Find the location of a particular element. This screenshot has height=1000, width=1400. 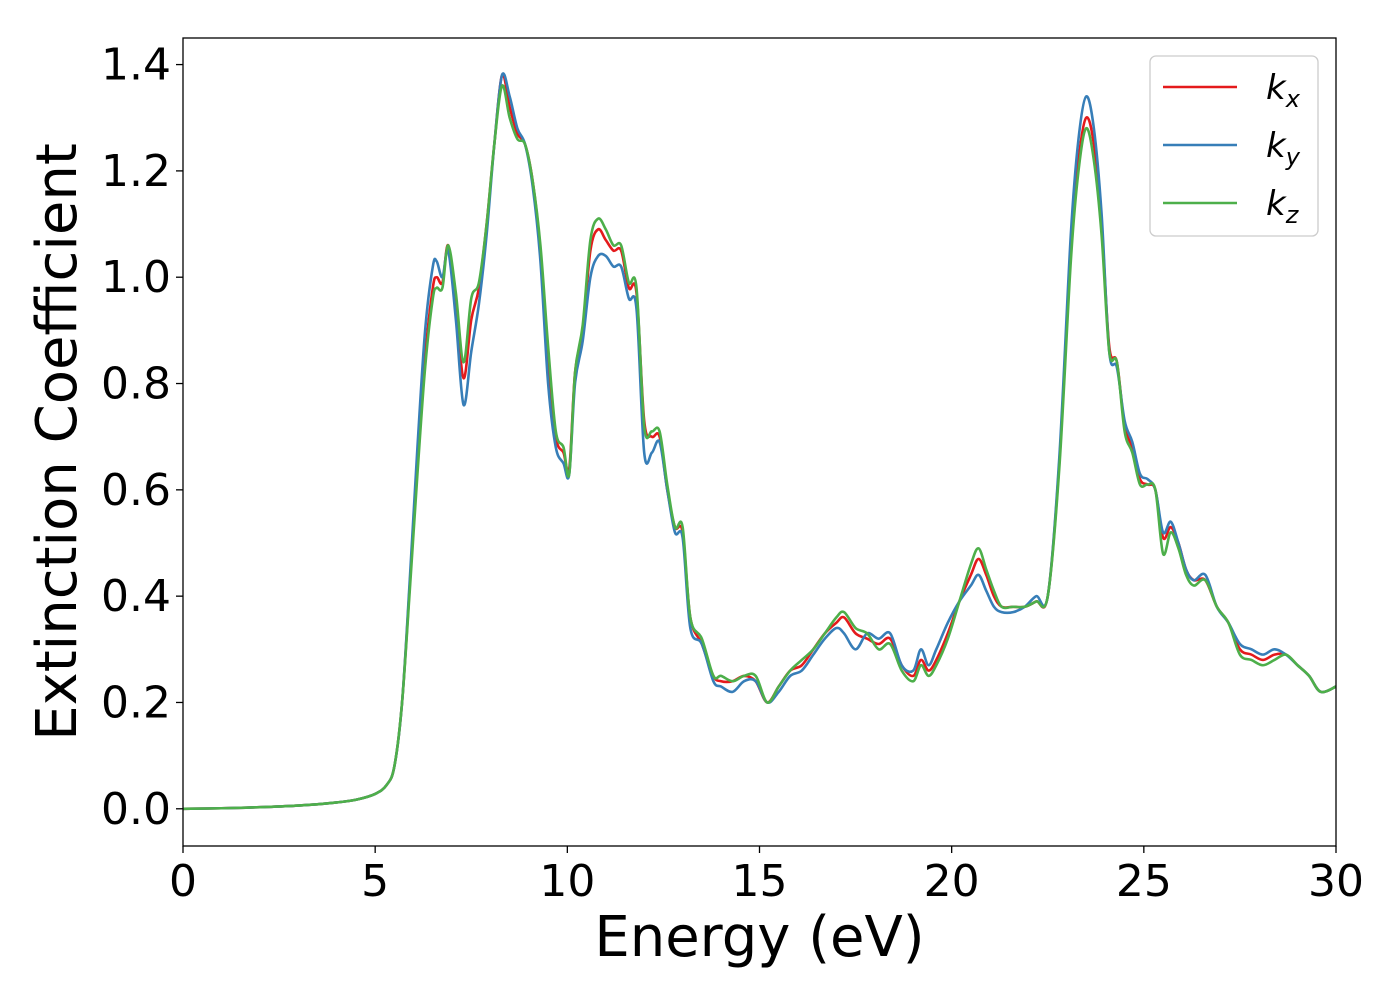

y-tick-label: 0.0 is located at coordinates (136, 809).